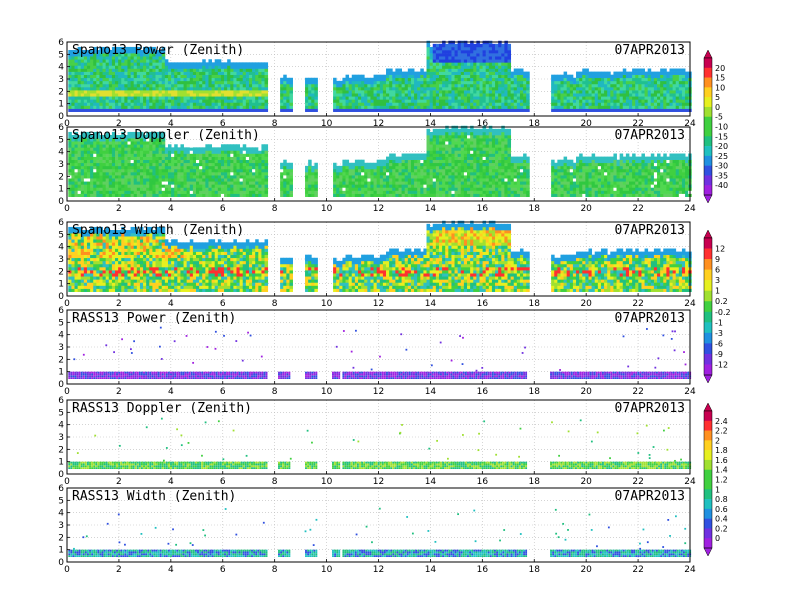 The image size is (792, 612). Describe the element at coordinates (327, 124) in the screenshot. I see `x-tick-label: 10` at that location.